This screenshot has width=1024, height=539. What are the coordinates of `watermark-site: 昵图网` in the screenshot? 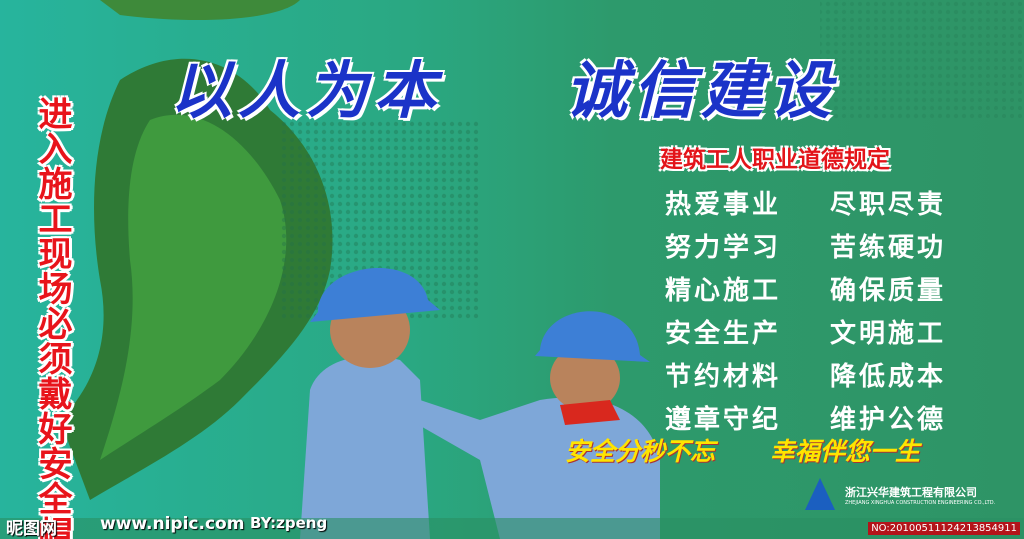 It's located at (31, 529).